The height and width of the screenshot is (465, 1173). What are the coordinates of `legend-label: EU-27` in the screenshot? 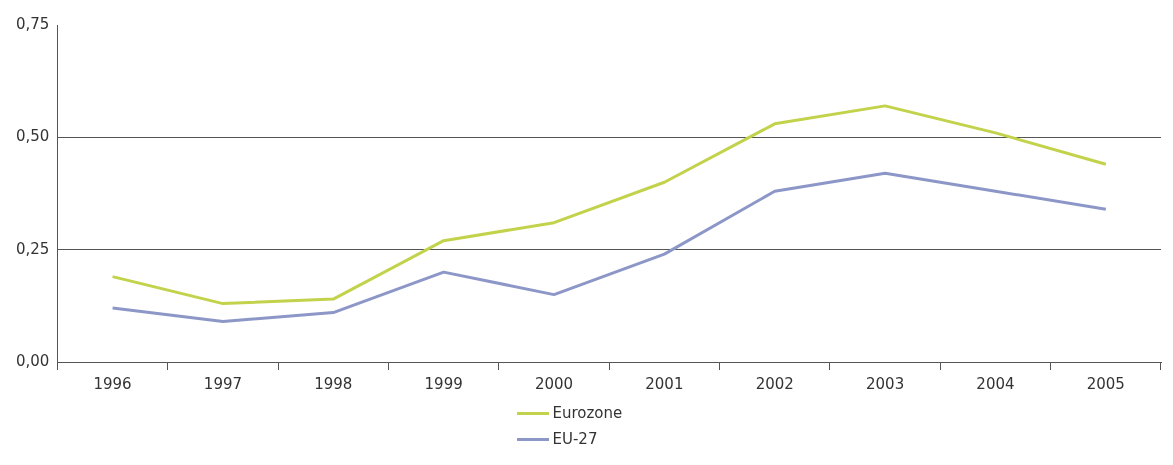 It's located at (575, 439).